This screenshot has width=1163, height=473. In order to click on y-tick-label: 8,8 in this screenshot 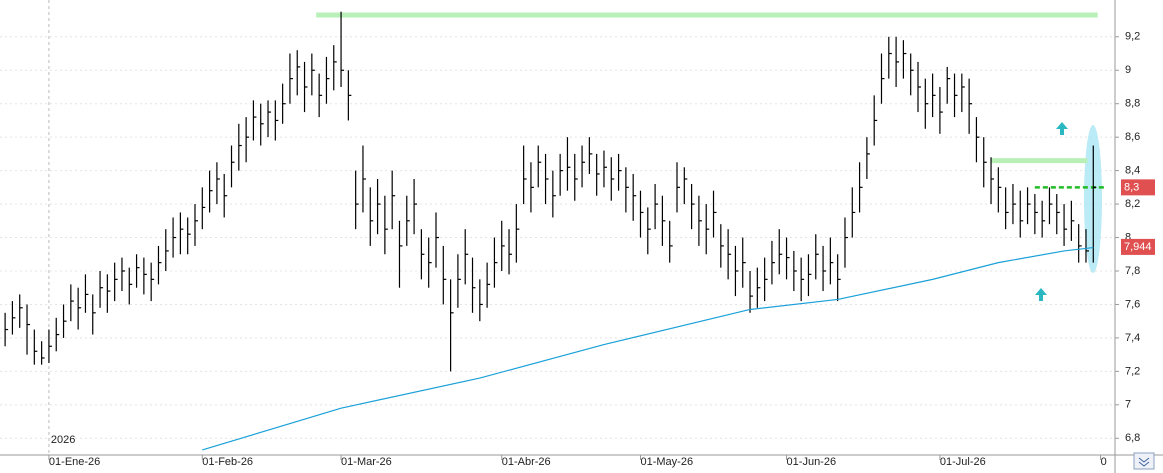, I will do `click(1132, 104)`.